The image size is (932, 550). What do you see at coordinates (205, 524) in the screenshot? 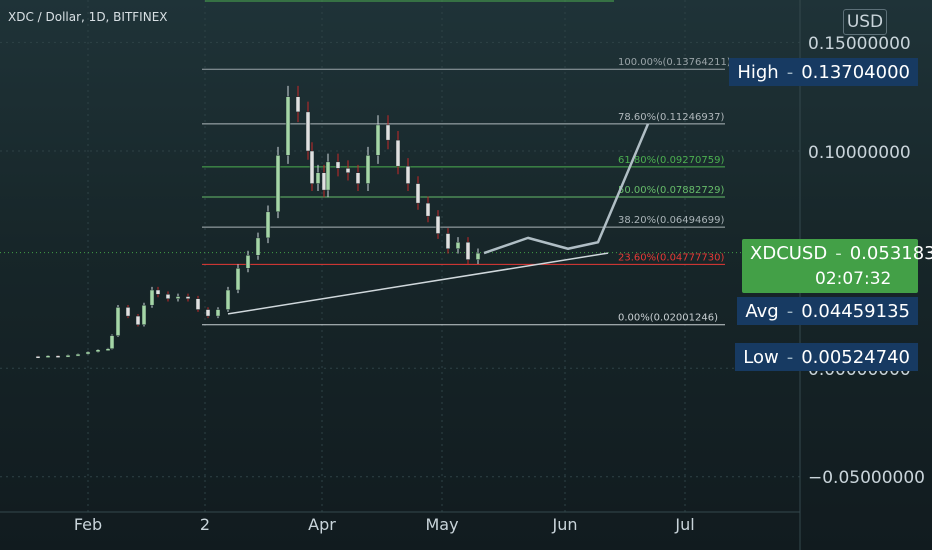
I see `time-tick-label: 2` at bounding box center [205, 524].